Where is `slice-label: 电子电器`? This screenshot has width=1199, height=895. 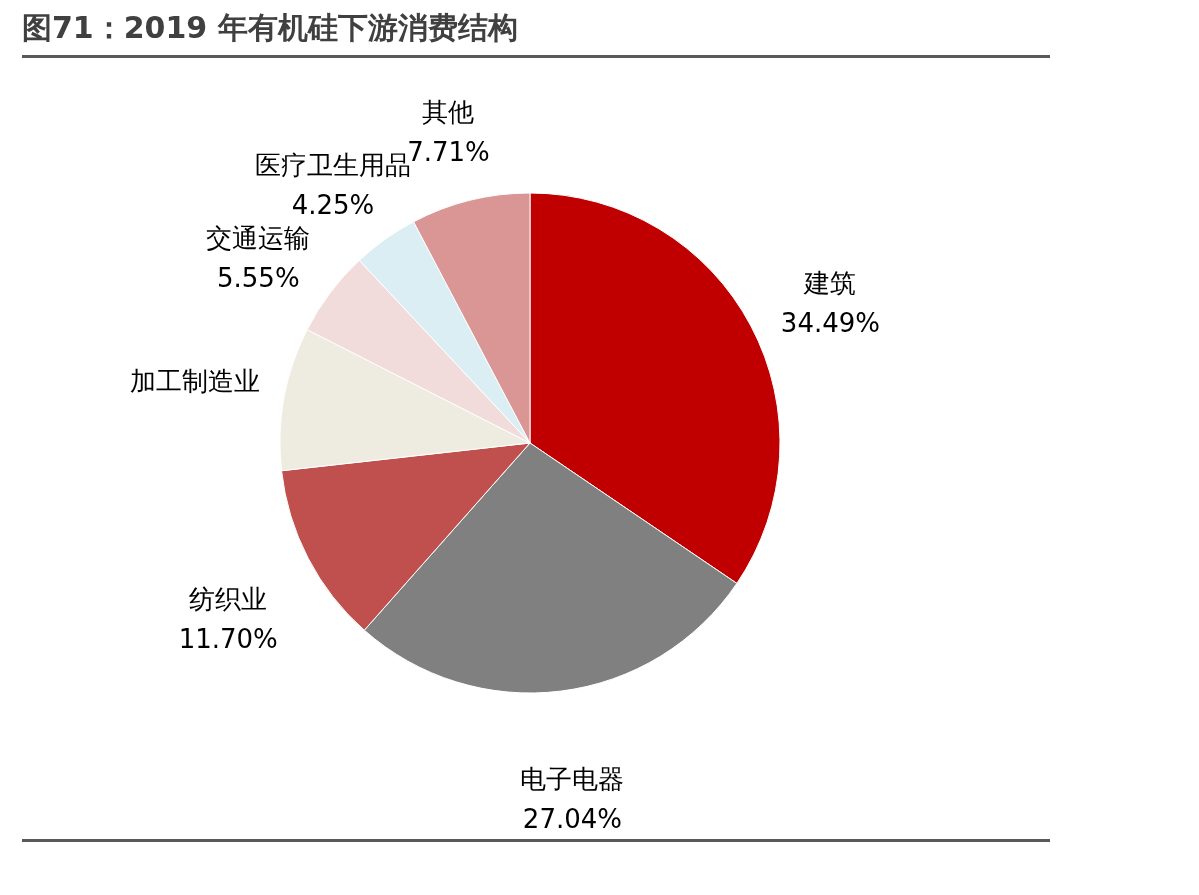
slice-label: 电子电器 is located at coordinates (572, 779).